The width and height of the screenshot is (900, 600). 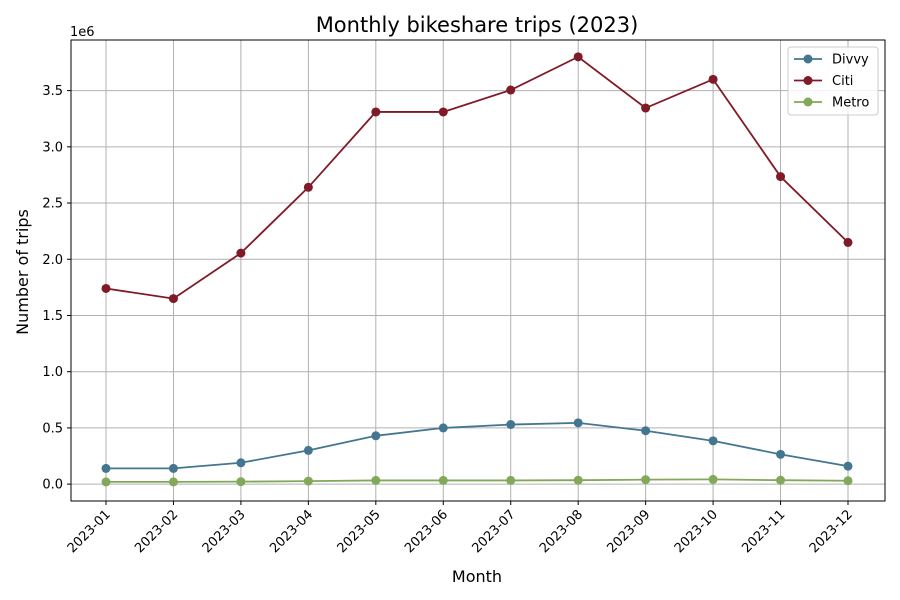 What do you see at coordinates (842, 81) in the screenshot?
I see `legend-label: Citi` at bounding box center [842, 81].